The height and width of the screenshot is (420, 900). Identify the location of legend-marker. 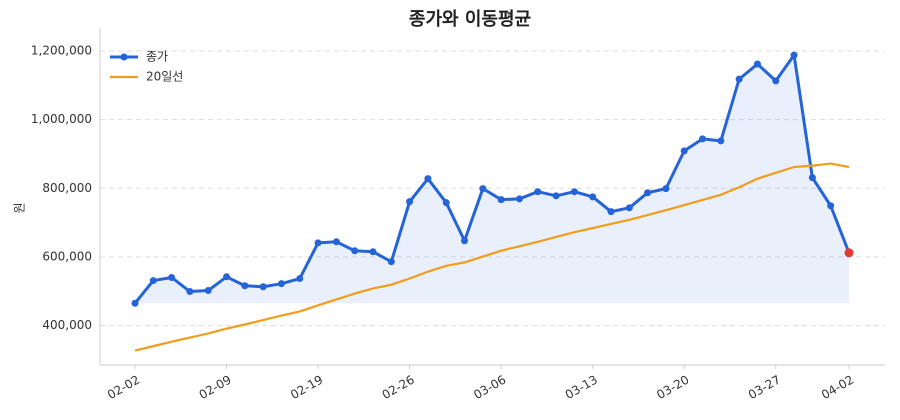
(124, 57).